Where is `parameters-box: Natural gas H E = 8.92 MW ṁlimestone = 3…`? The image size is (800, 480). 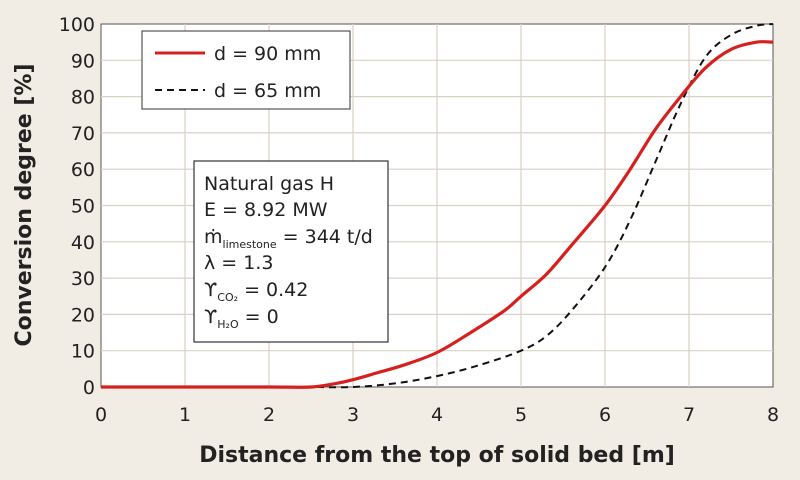 parameters-box: Natural gas H E = 8.92 MW ṁlimestone = 3… is located at coordinates (291, 251).